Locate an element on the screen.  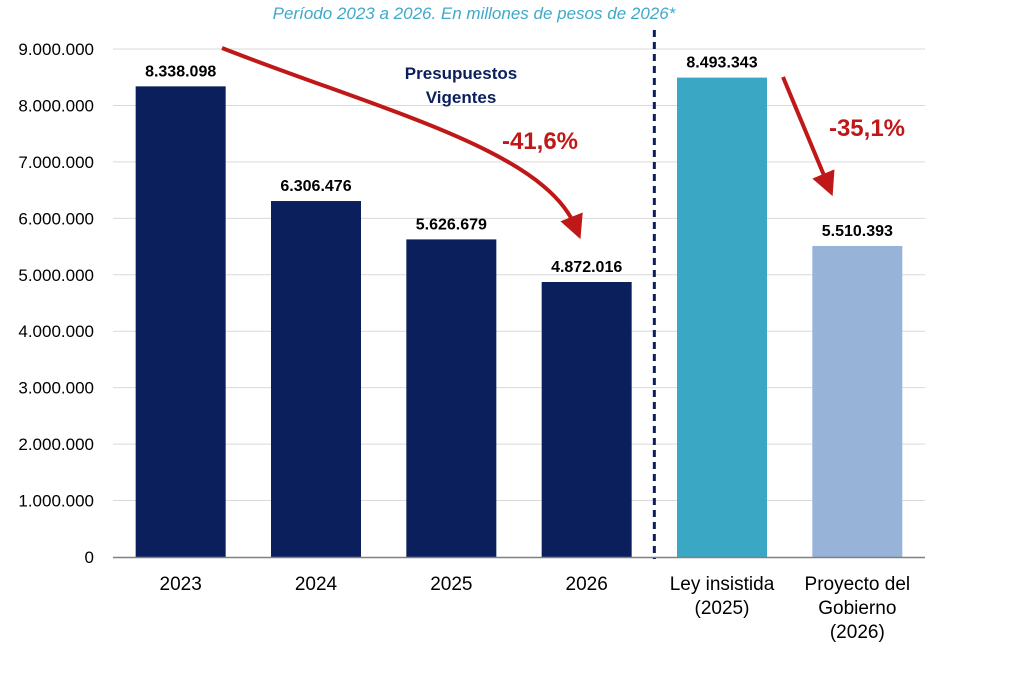
y-tick-label: 7.000.000 is located at coordinates (56, 162).